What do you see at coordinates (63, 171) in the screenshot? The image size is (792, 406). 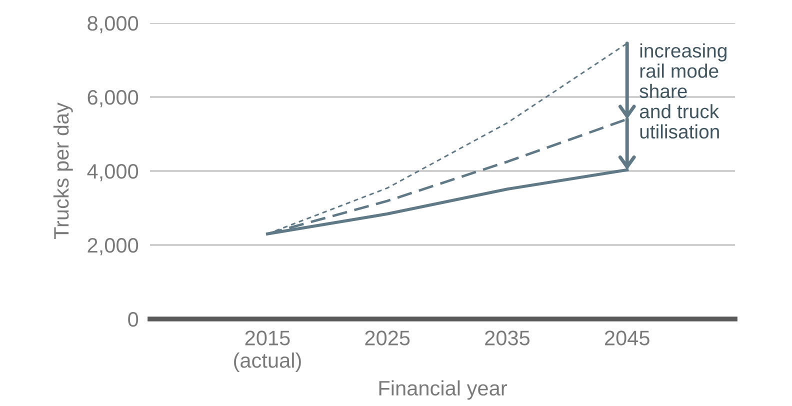 I see `y-axis-title: Trucks per day` at bounding box center [63, 171].